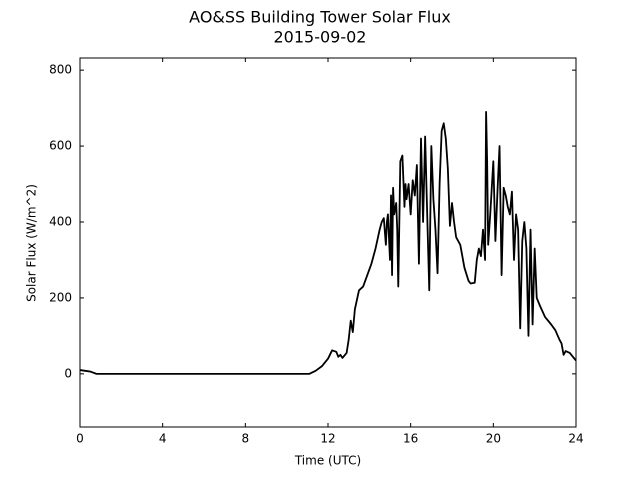 This screenshot has height=480, width=640. I want to click on x-tick-label: 16, so click(410, 439).